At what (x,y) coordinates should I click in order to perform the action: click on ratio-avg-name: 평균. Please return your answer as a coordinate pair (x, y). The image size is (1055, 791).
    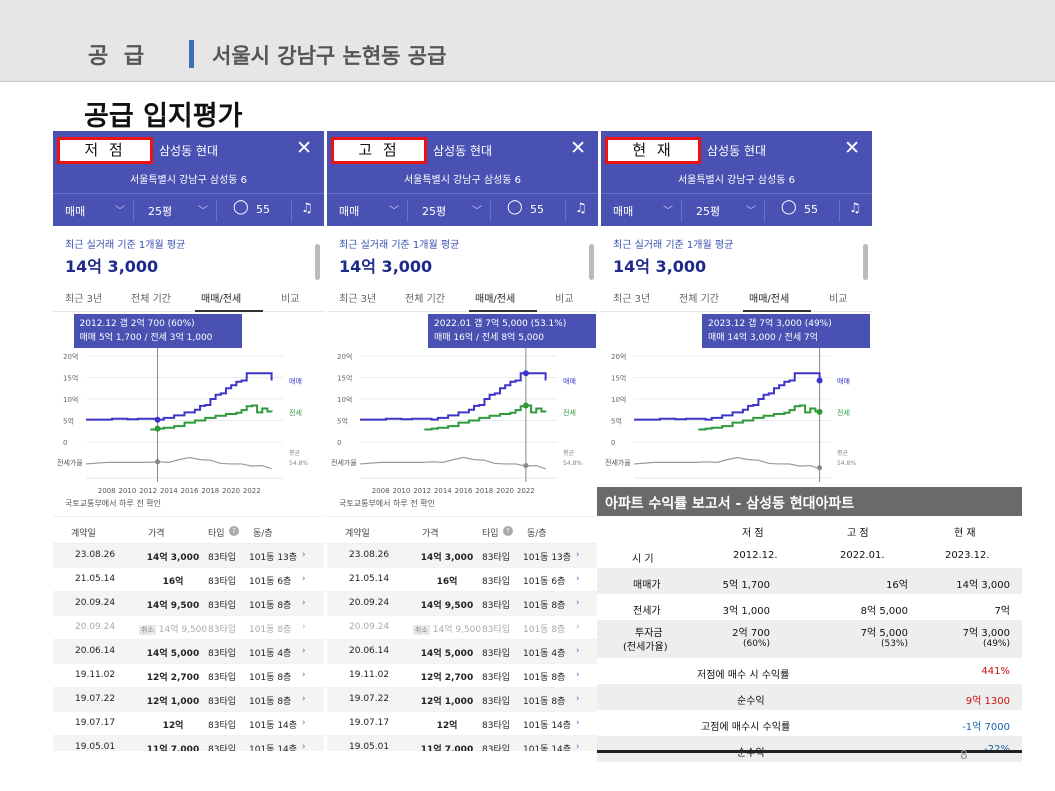
    Looking at the image, I should click on (569, 453).